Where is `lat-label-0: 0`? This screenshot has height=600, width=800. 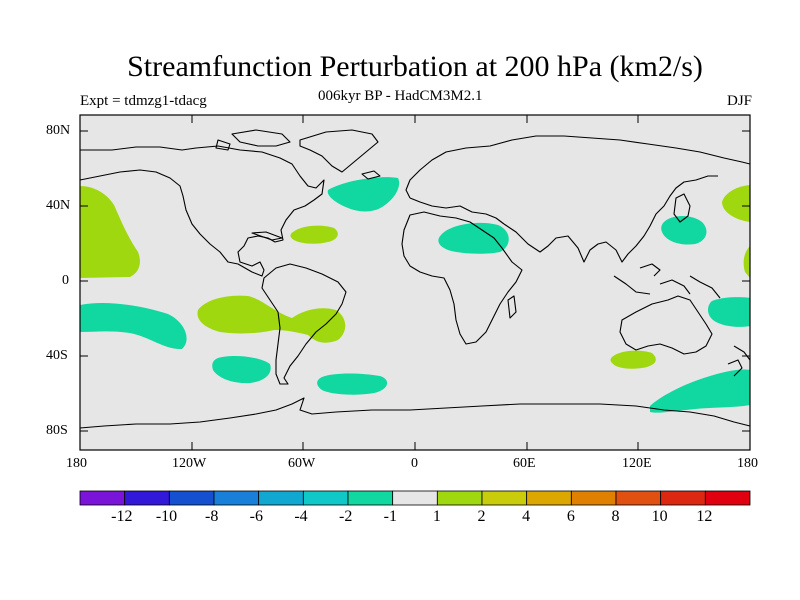 lat-label-0: 0 is located at coordinates (65, 280).